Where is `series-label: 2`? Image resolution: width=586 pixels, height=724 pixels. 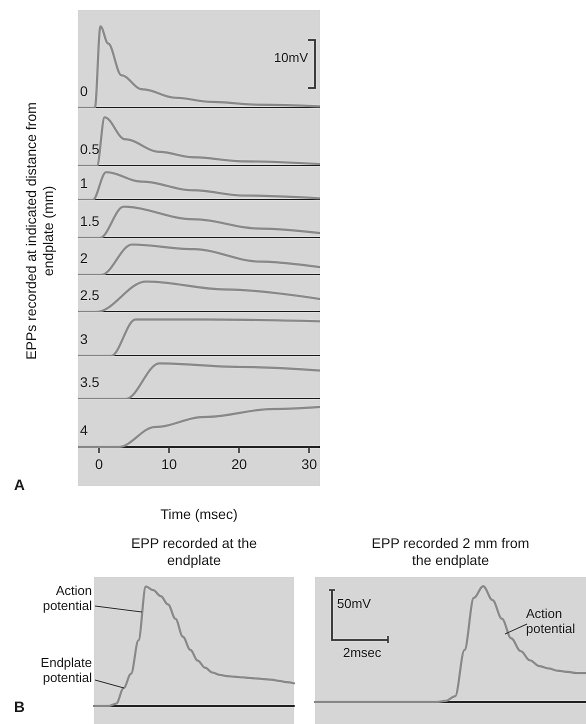
series-label: 2 is located at coordinates (84, 258).